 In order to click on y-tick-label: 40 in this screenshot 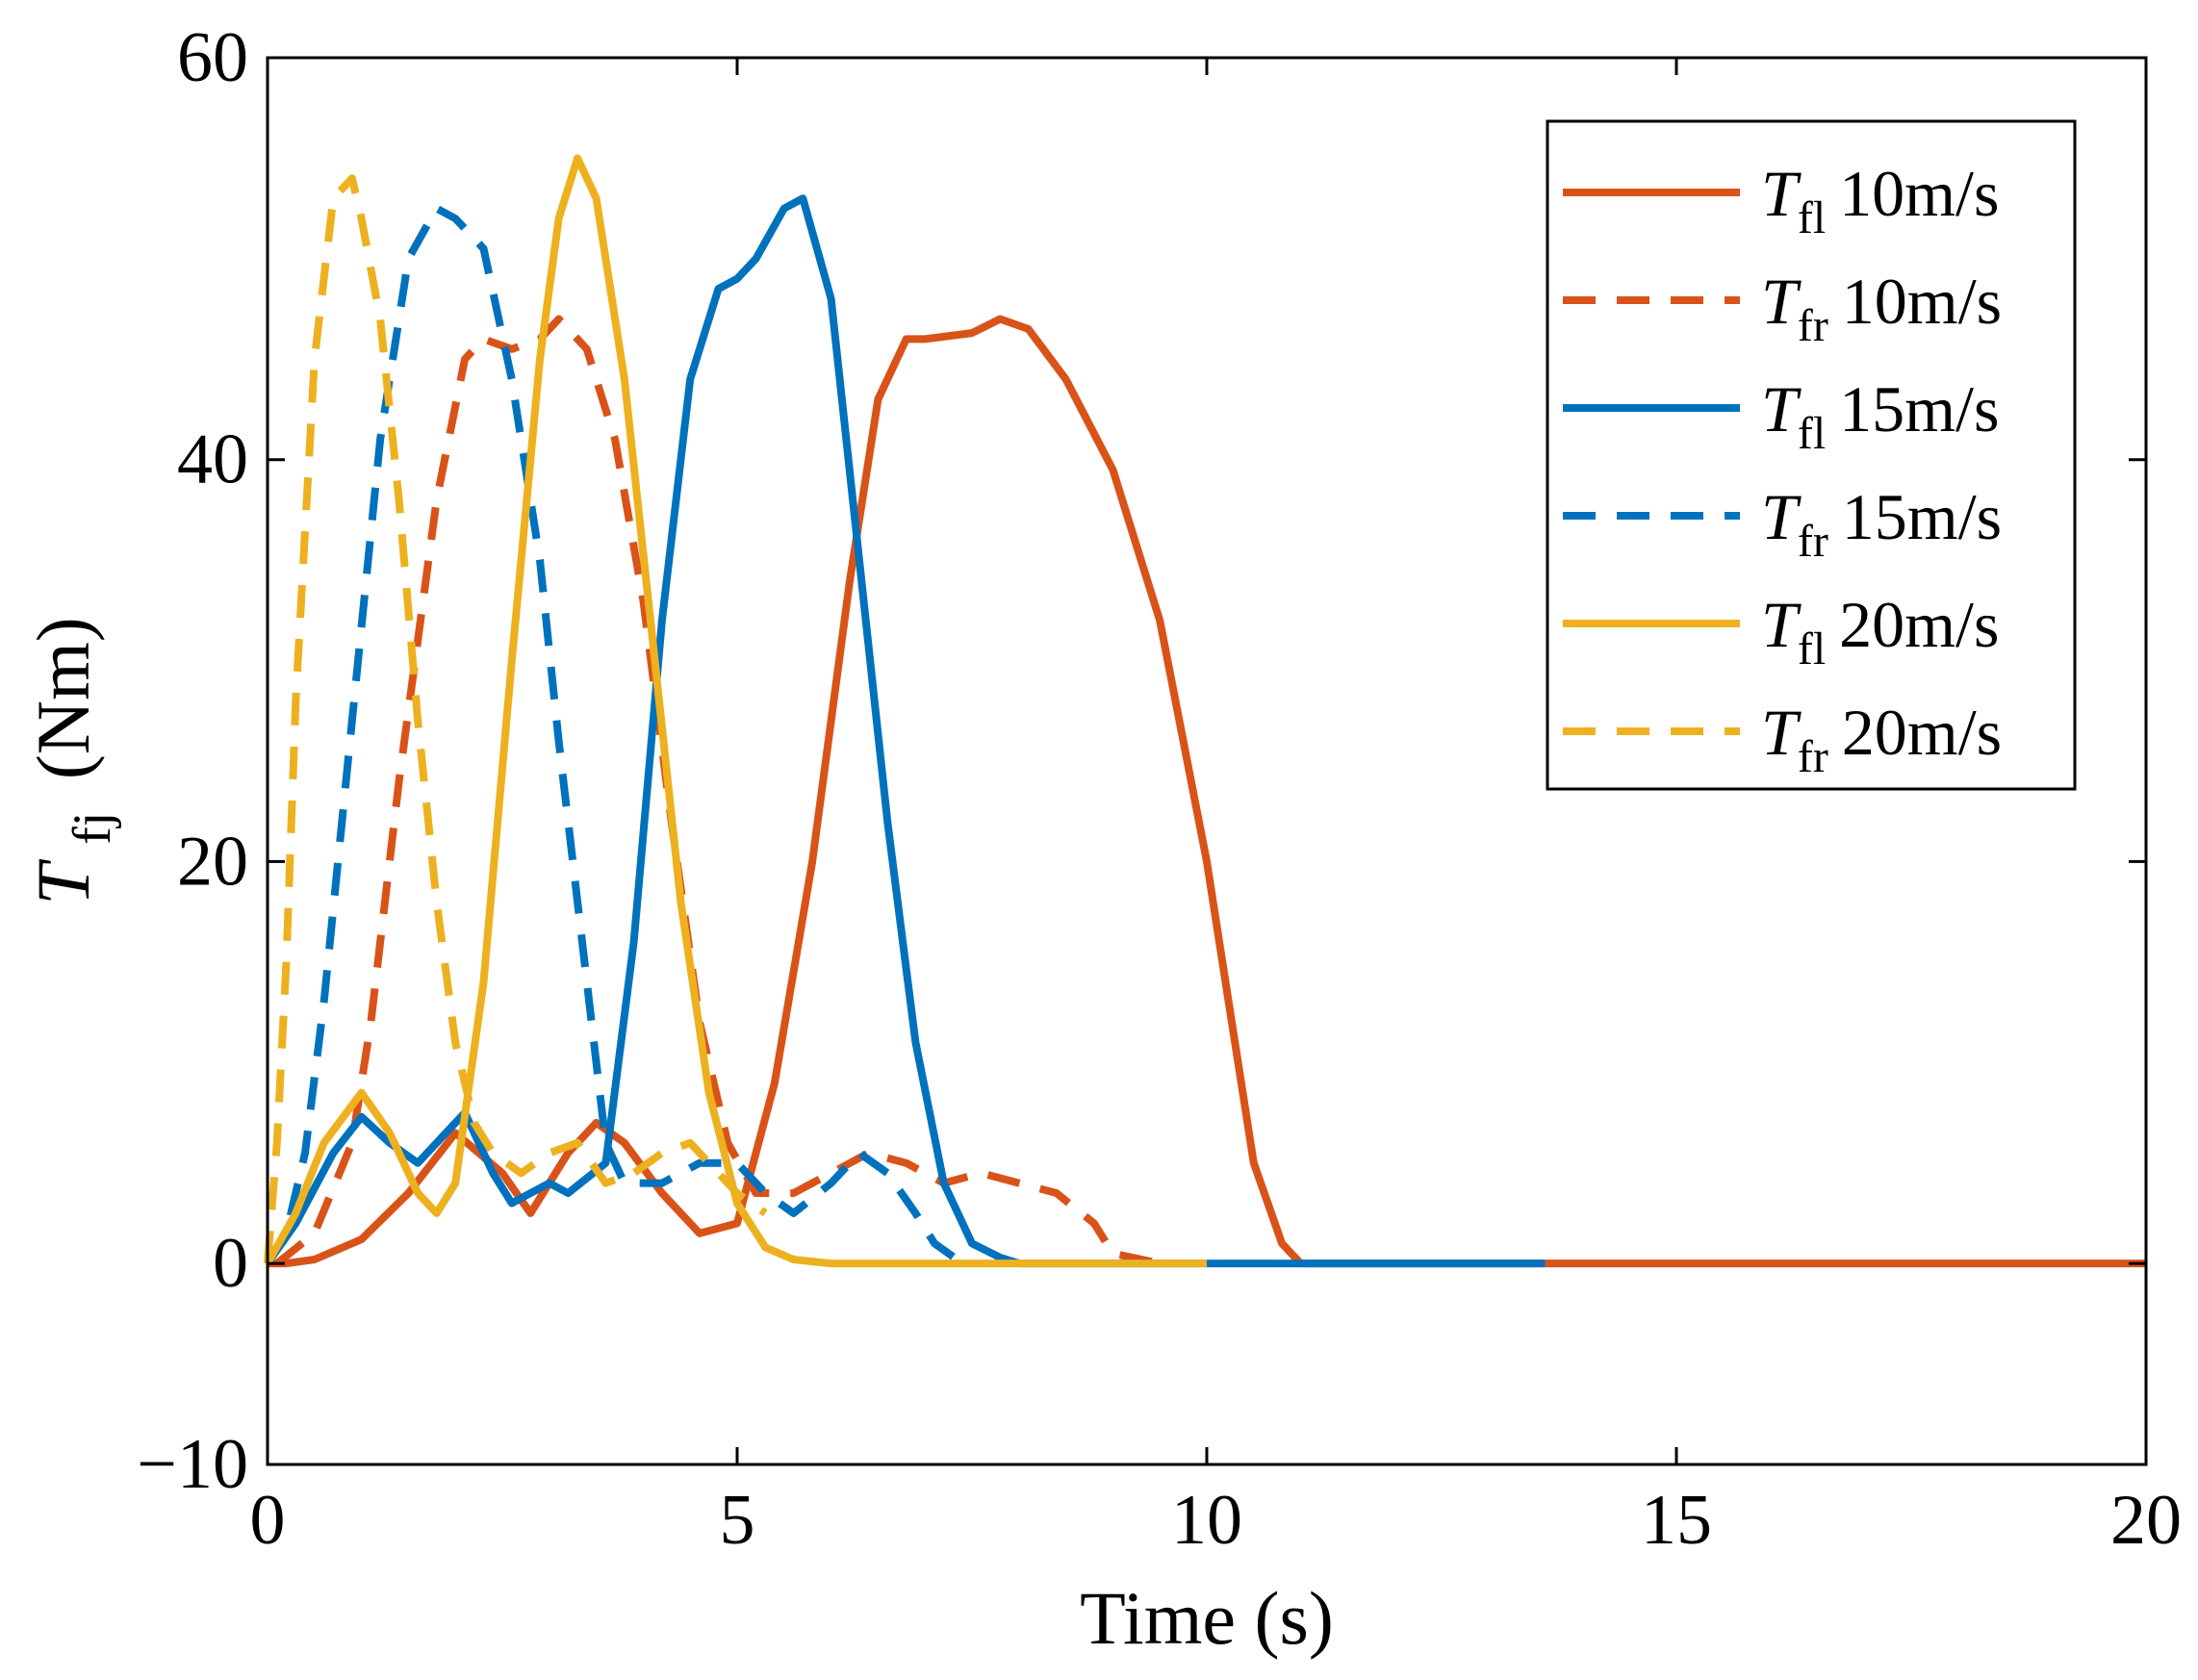, I will do `click(212, 460)`.